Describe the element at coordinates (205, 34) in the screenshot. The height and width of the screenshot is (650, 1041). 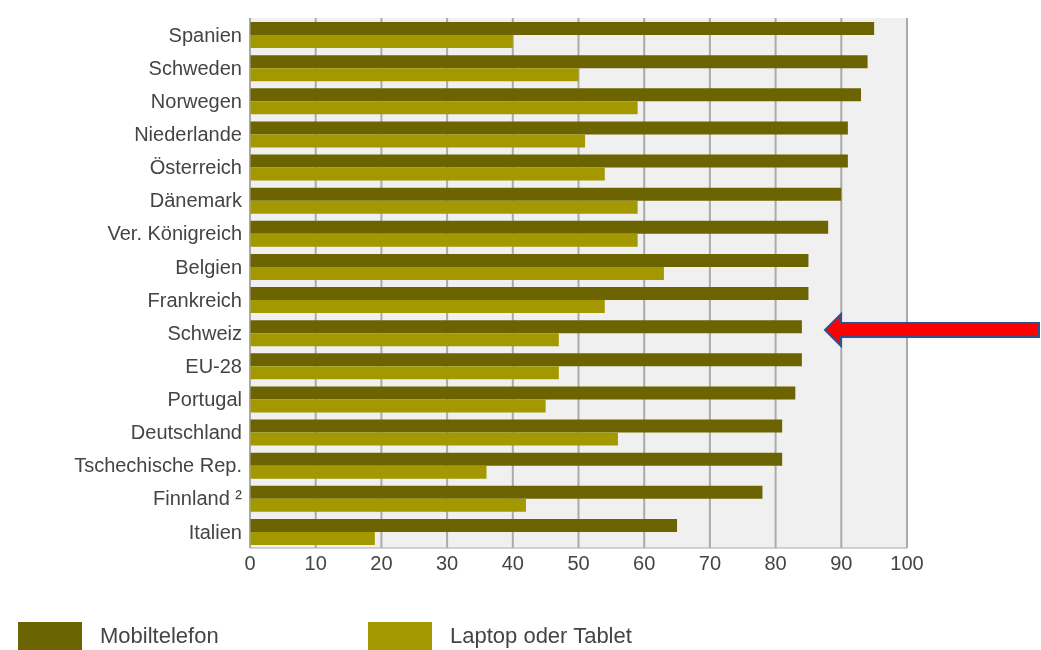
I see `y-tick-label: Spanien` at that location.